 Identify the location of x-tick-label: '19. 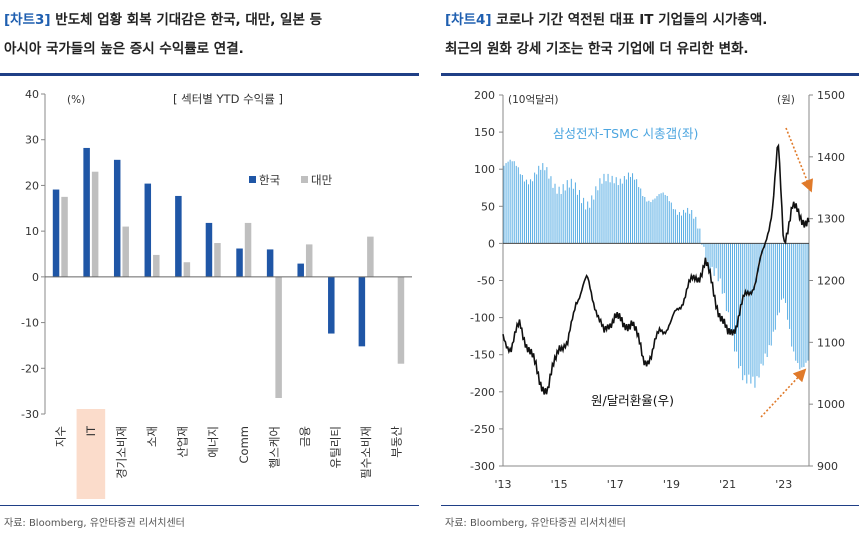
(671, 484).